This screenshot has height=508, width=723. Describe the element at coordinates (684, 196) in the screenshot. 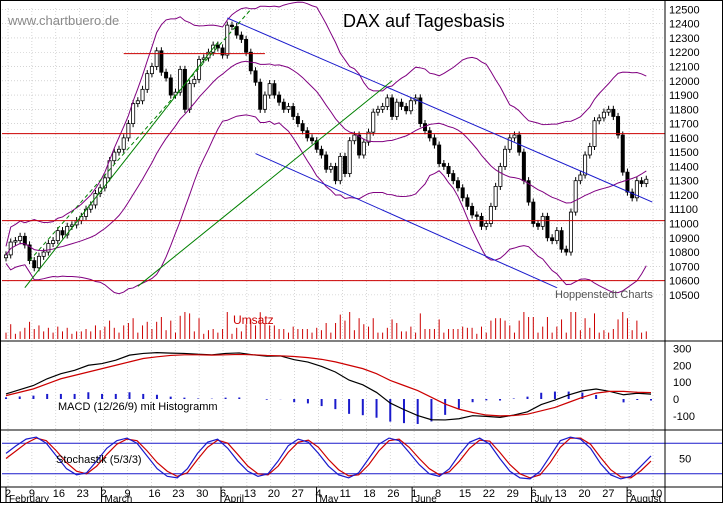

I see `price-tick-label: 11200` at that location.